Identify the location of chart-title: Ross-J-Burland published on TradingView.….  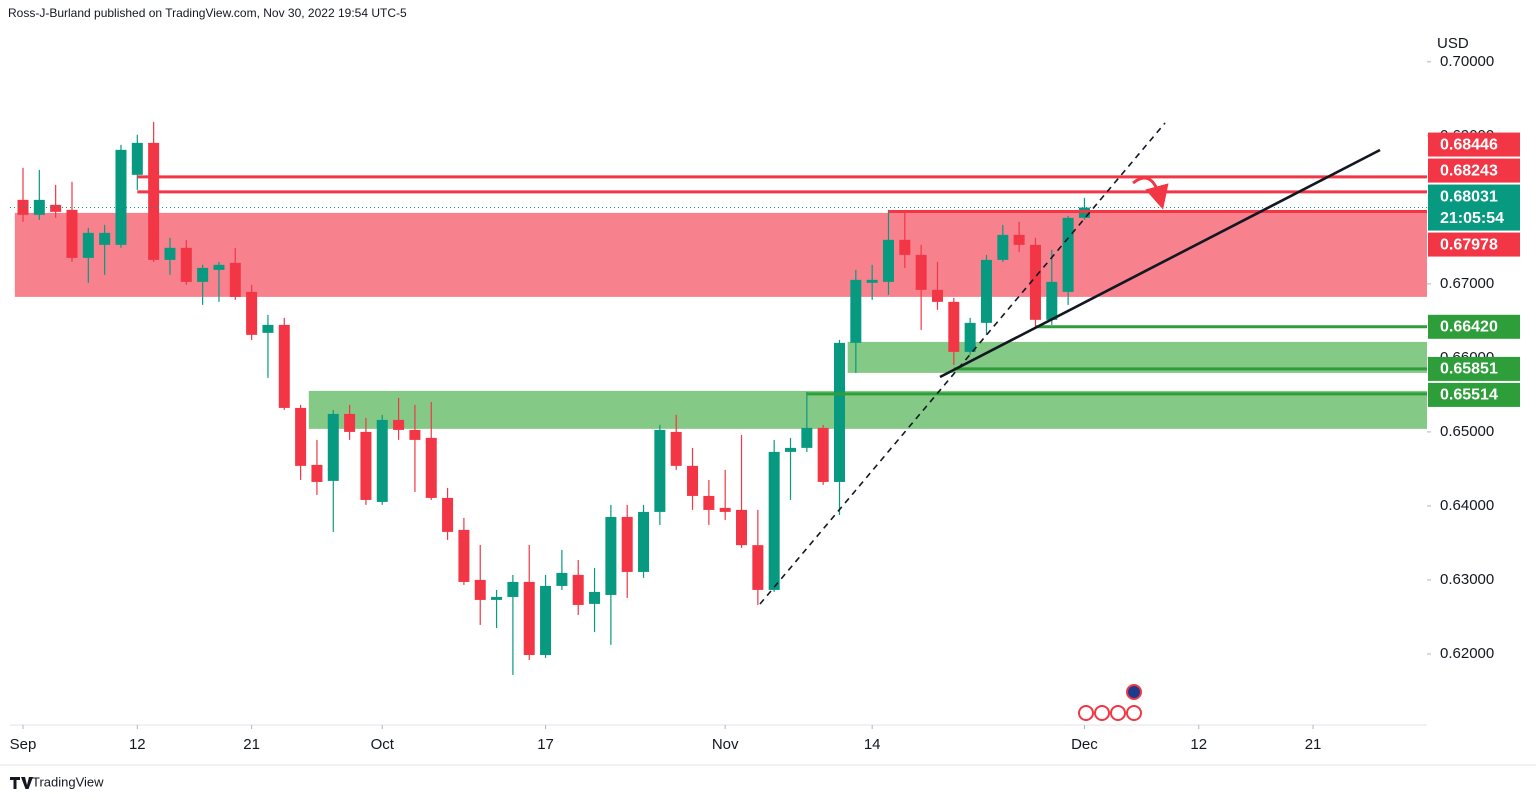
(207, 13).